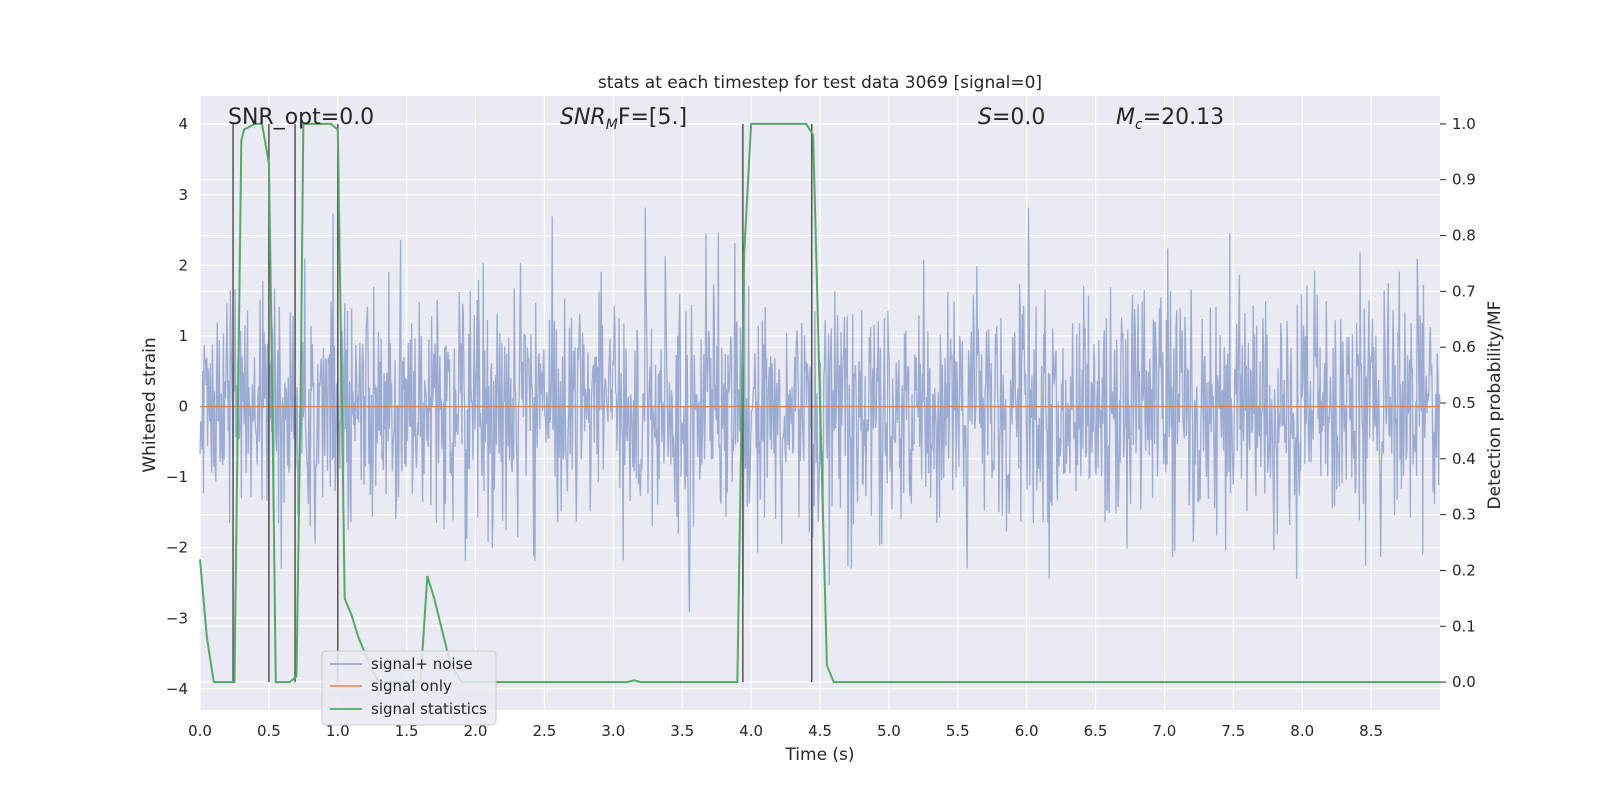  I want to click on x-tick-label: 8.0, so click(1302, 731).